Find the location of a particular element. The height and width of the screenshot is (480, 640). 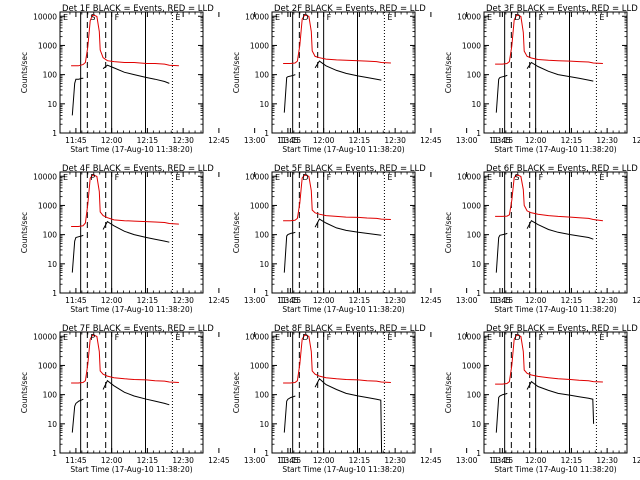

marker-label: P is located at coordinates (92, 177).